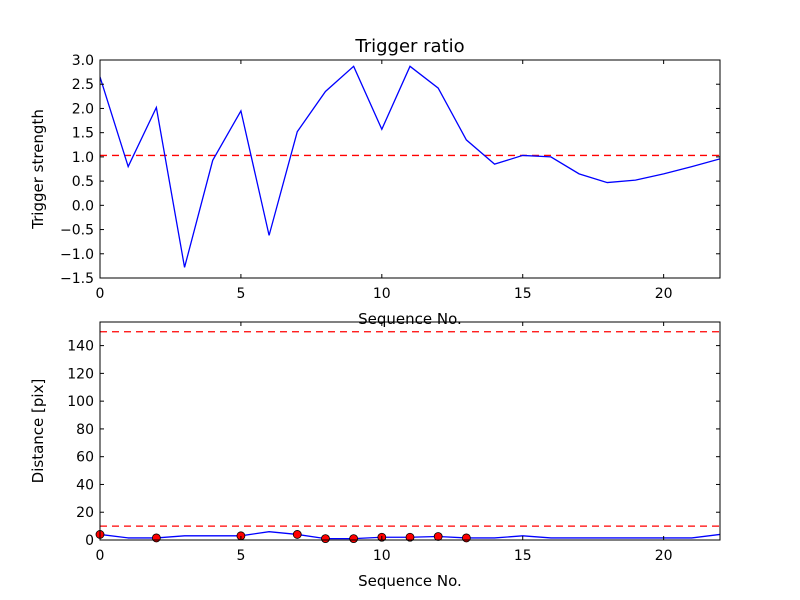 The width and height of the screenshot is (800, 600). What do you see at coordinates (77, 255) in the screenshot?
I see `y-tick-label: −1.0` at bounding box center [77, 255].